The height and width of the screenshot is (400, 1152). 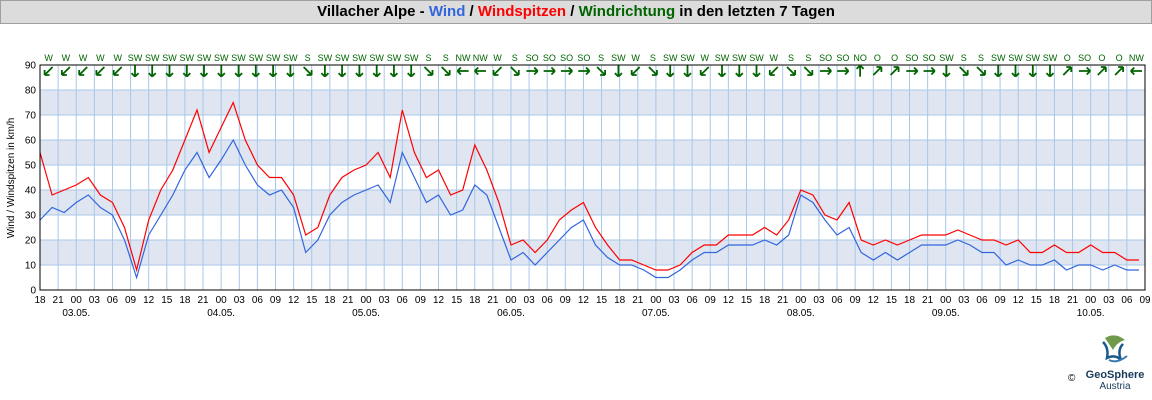 I want to click on y-tick-label: 20, so click(x=31, y=241).